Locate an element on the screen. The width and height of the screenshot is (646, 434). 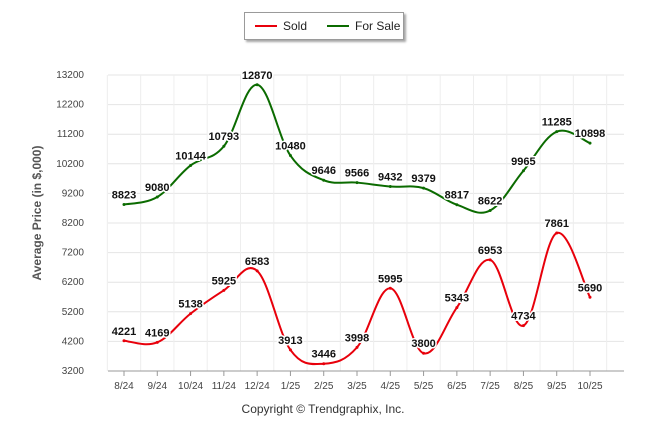
legend-item-sold: Sold is located at coordinates (276, 26).